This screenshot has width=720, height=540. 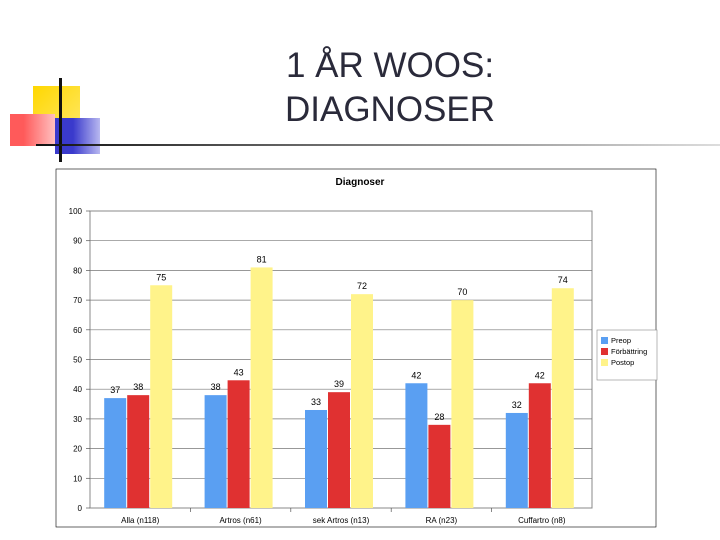 I want to click on y-tick-label: 40, so click(x=77, y=389).